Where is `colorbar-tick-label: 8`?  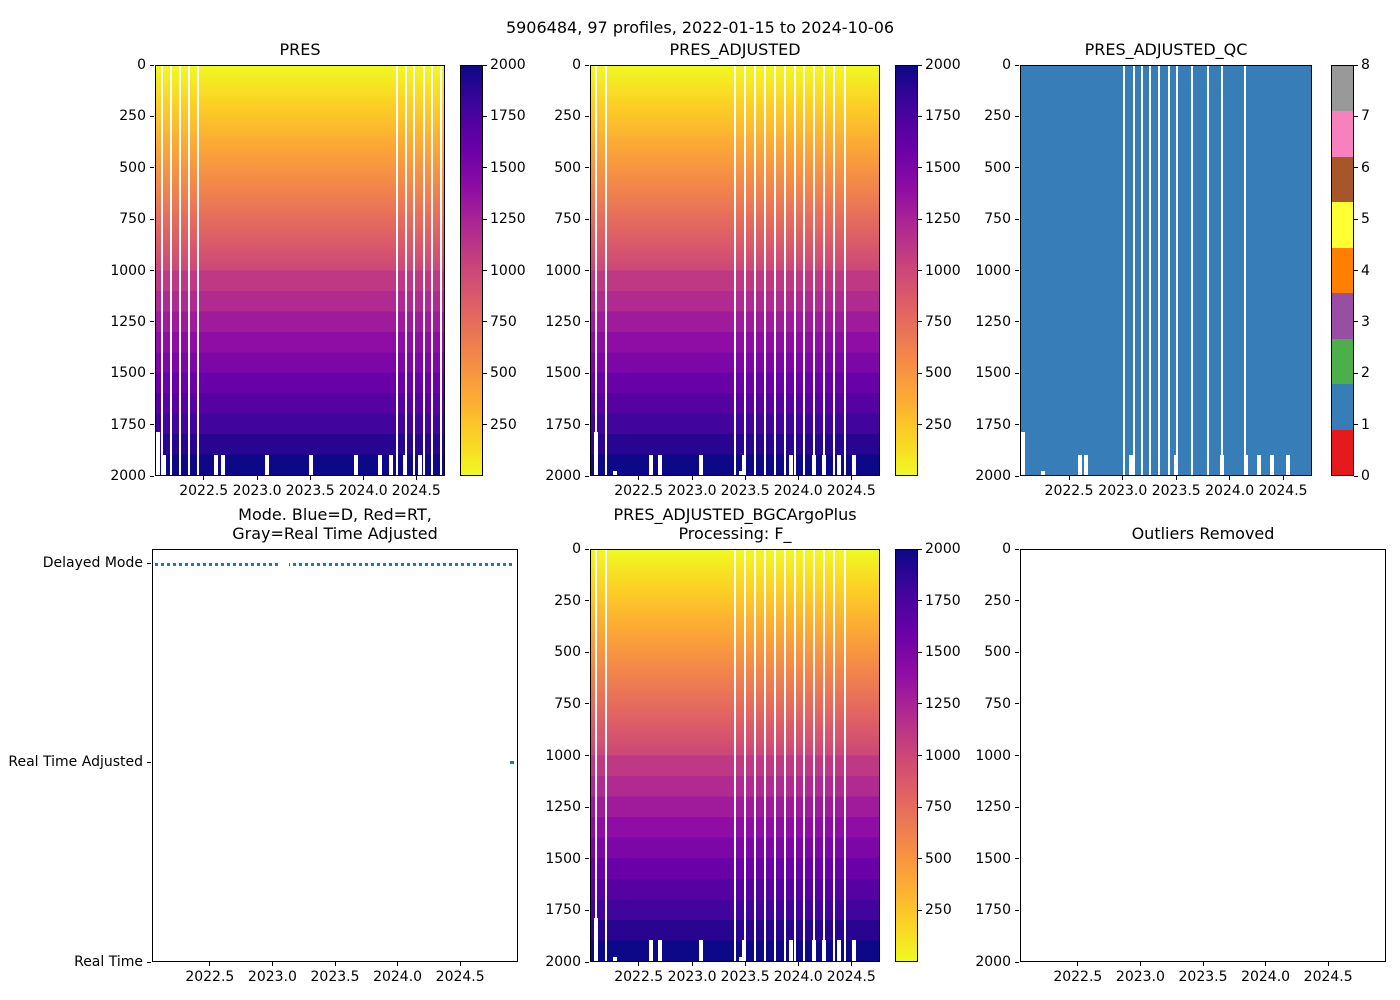 colorbar-tick-label: 8 is located at coordinates (1365, 65).